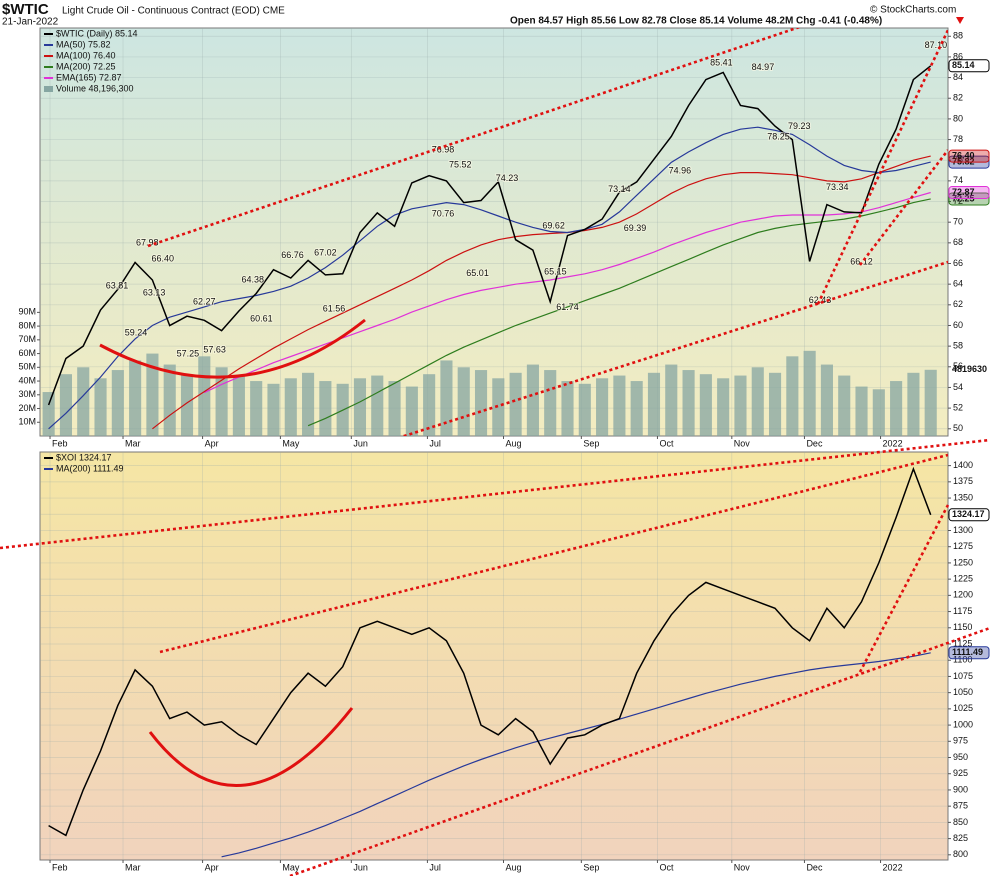 The image size is (990, 876). Describe the element at coordinates (962, 627) in the screenshot. I see `y-tick-label: 1150` at that location.